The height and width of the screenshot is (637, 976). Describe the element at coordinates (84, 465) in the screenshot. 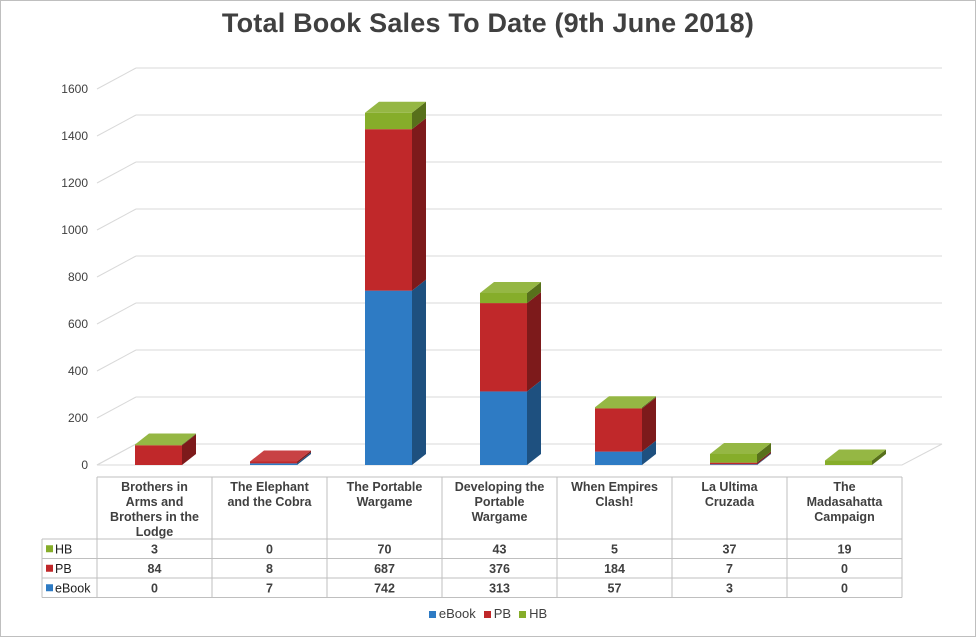

I see `y-tick-label: 0` at that location.